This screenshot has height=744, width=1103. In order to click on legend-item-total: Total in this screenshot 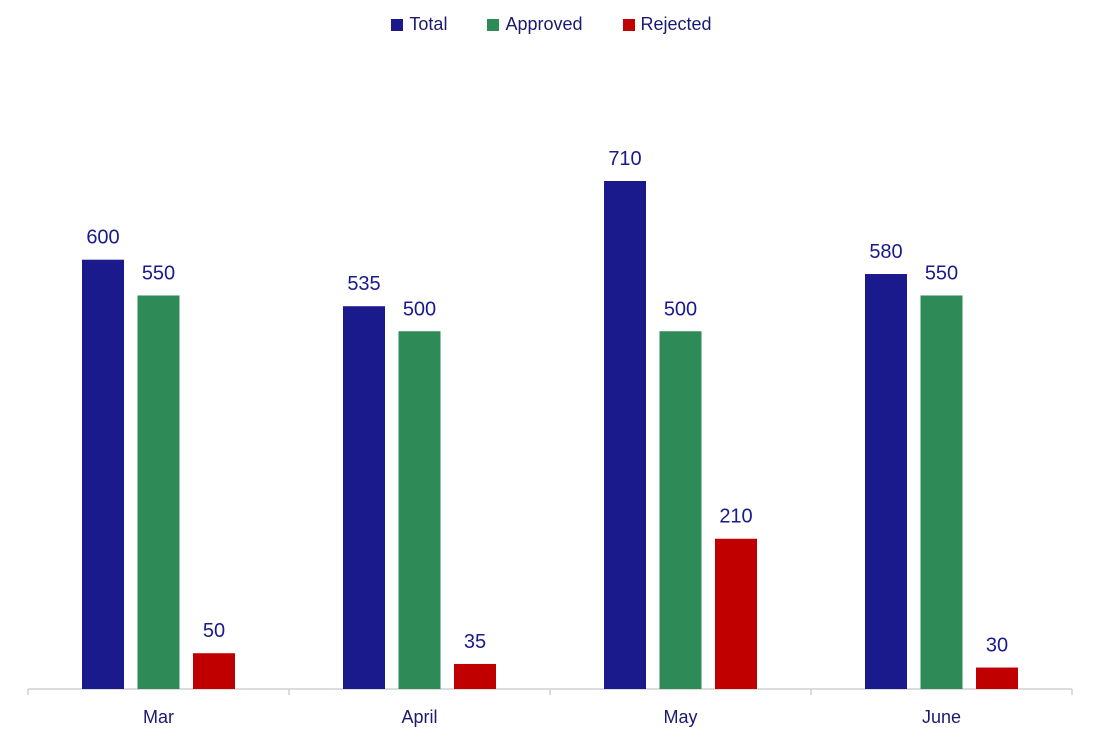, I will do `click(419, 24)`.